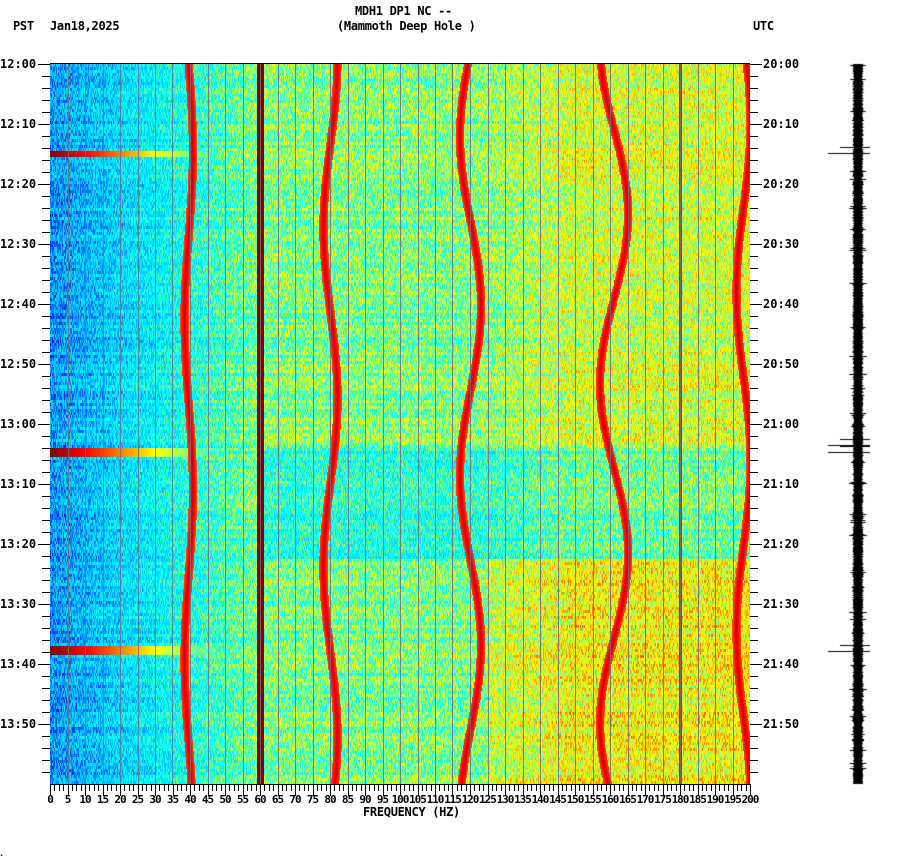  Describe the element at coordinates (435, 799) in the screenshot. I see `frequency-tick-label: 110` at that location.